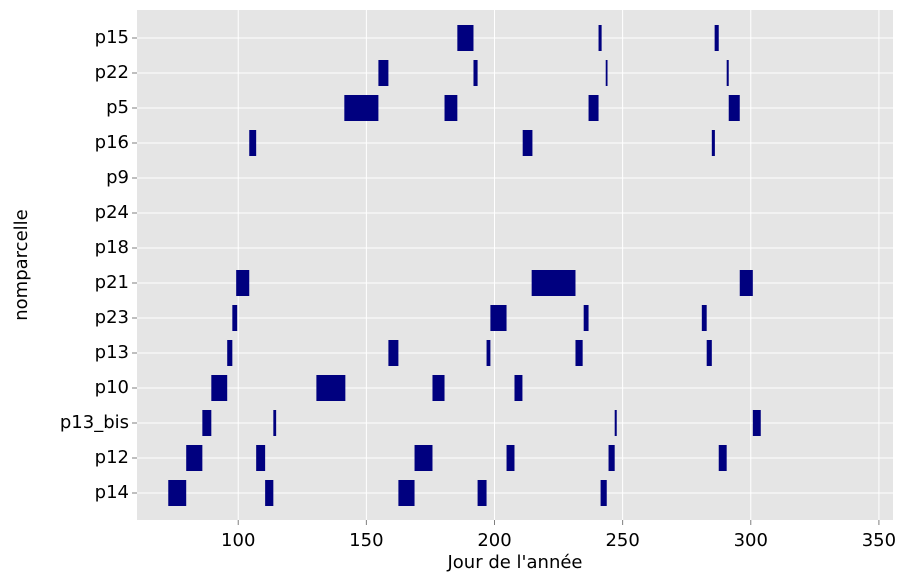 The width and height of the screenshot is (906, 574). I want to click on x-tick-label: 250, so click(622, 540).